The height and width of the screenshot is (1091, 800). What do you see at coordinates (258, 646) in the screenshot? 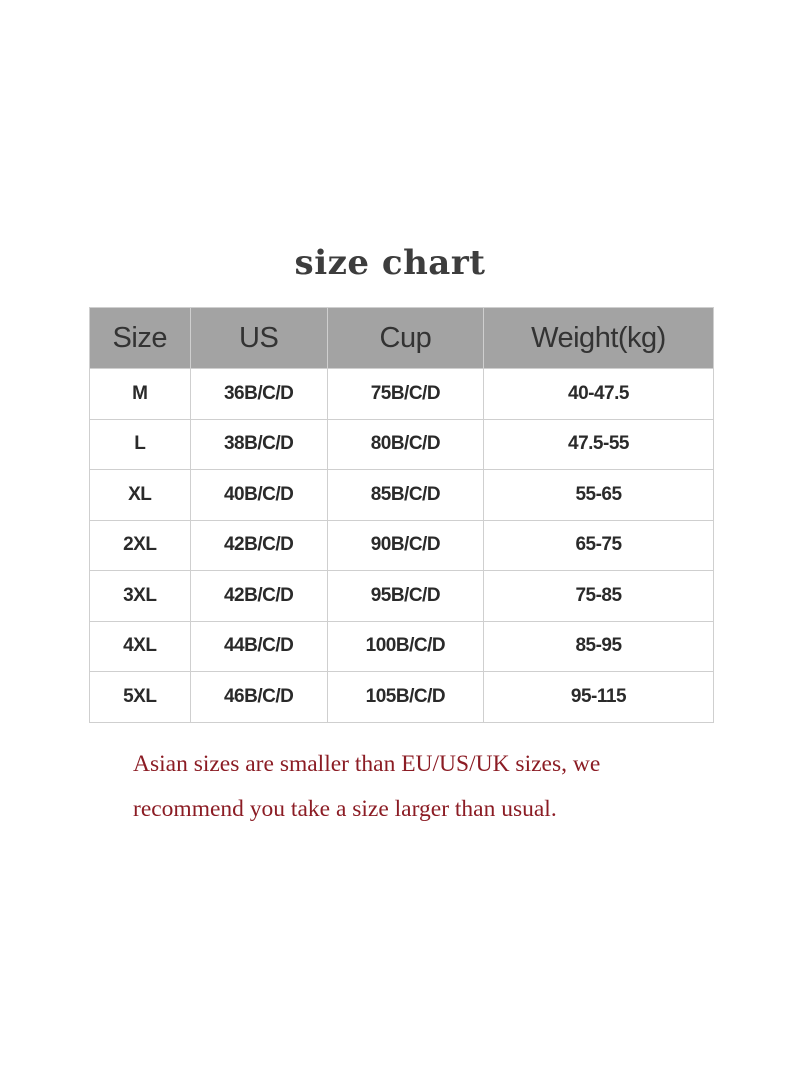
I see `cell-us: 44B/C/D` at bounding box center [258, 646].